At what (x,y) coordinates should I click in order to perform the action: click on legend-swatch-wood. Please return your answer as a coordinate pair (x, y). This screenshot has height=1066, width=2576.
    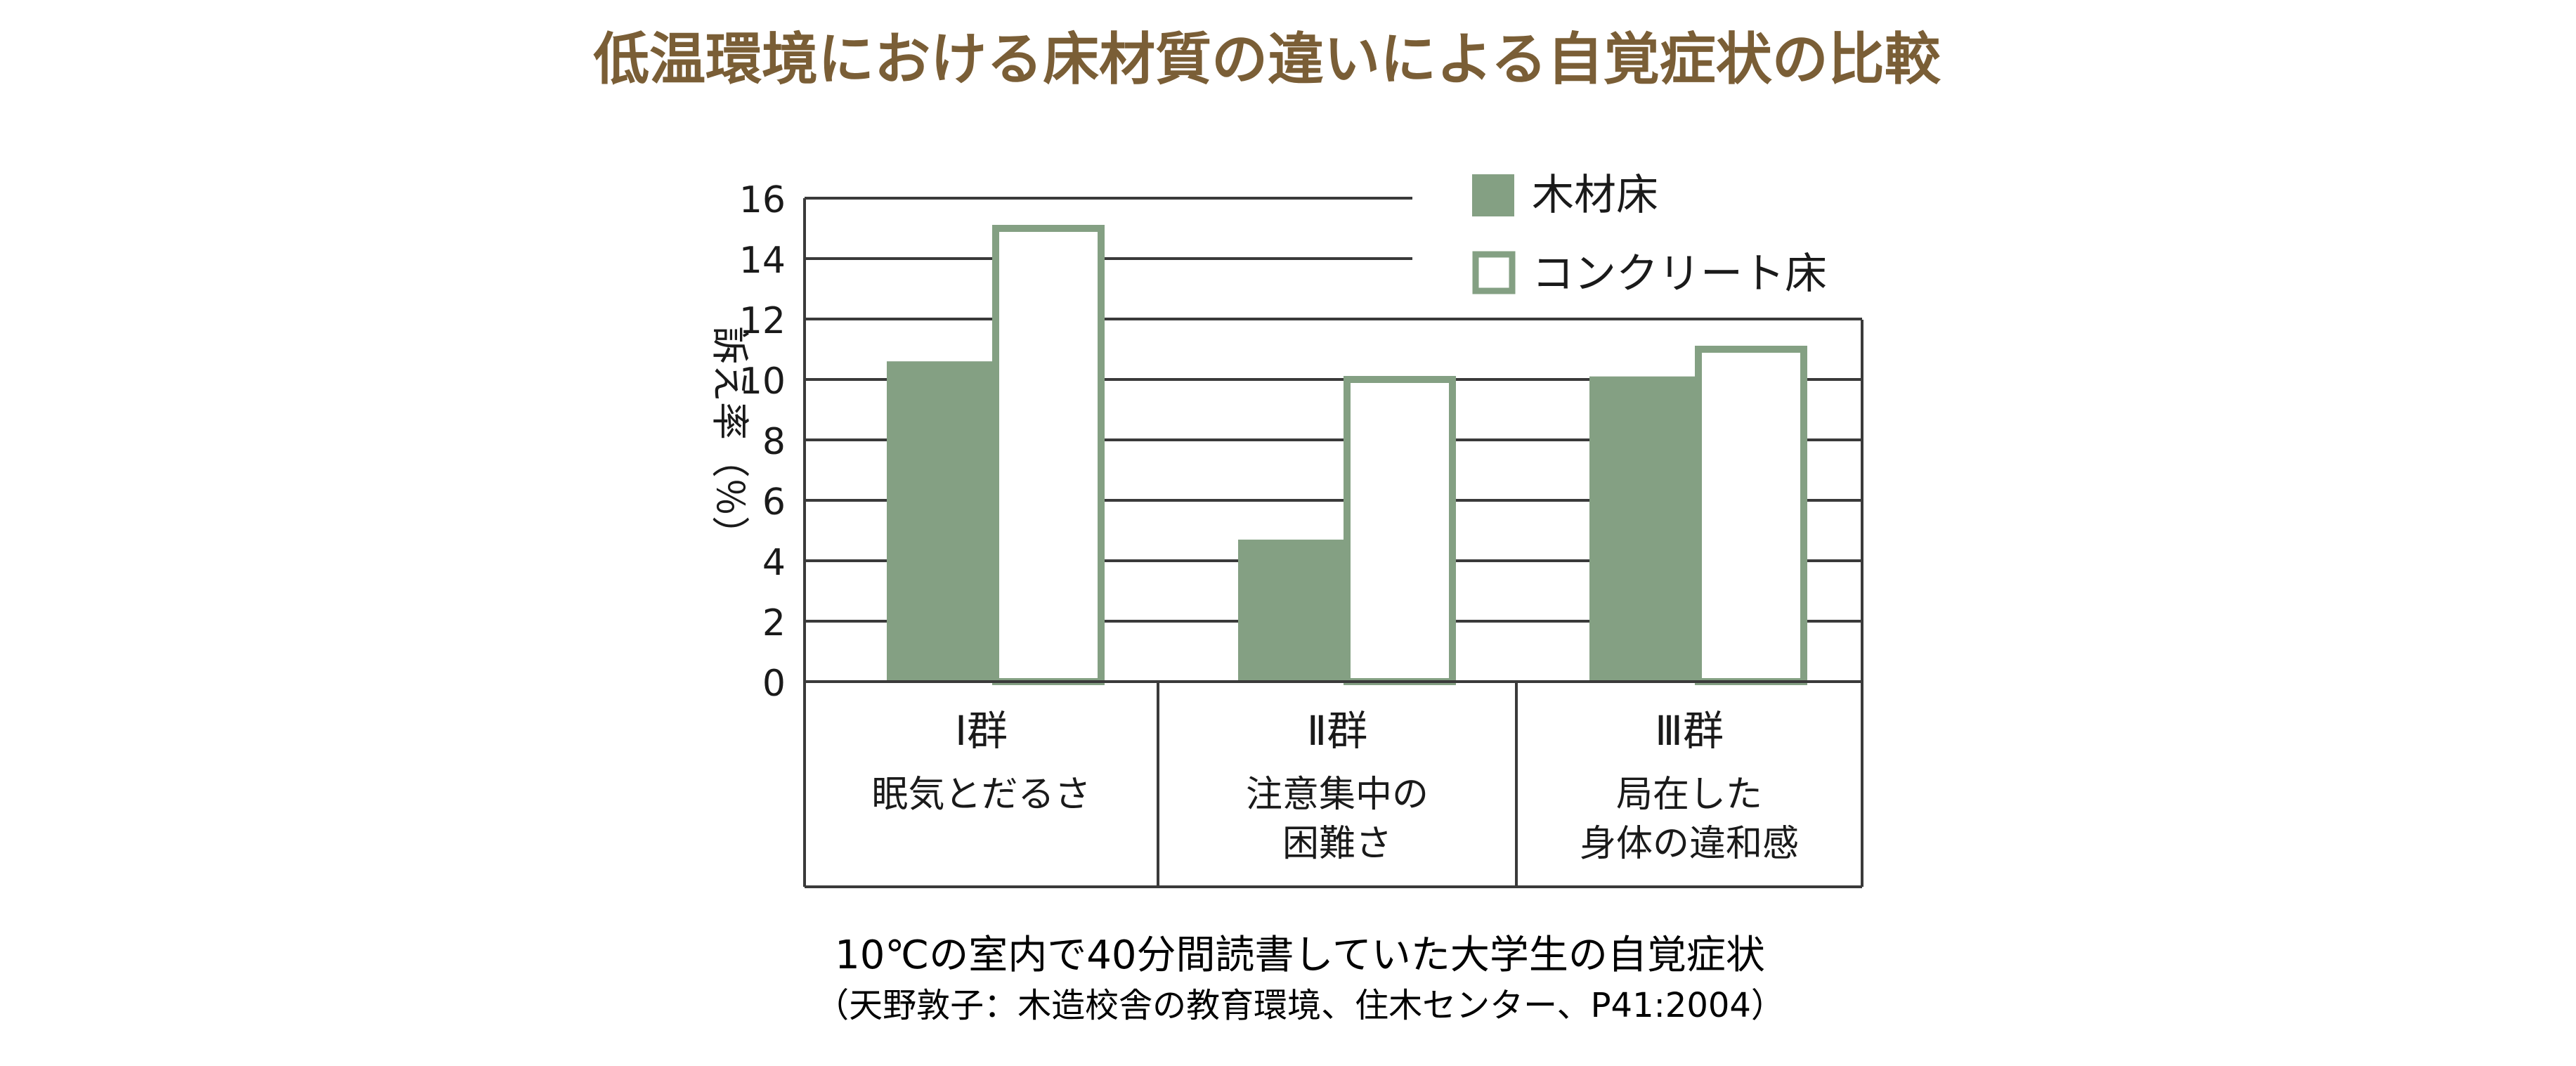
    Looking at the image, I should click on (1493, 195).